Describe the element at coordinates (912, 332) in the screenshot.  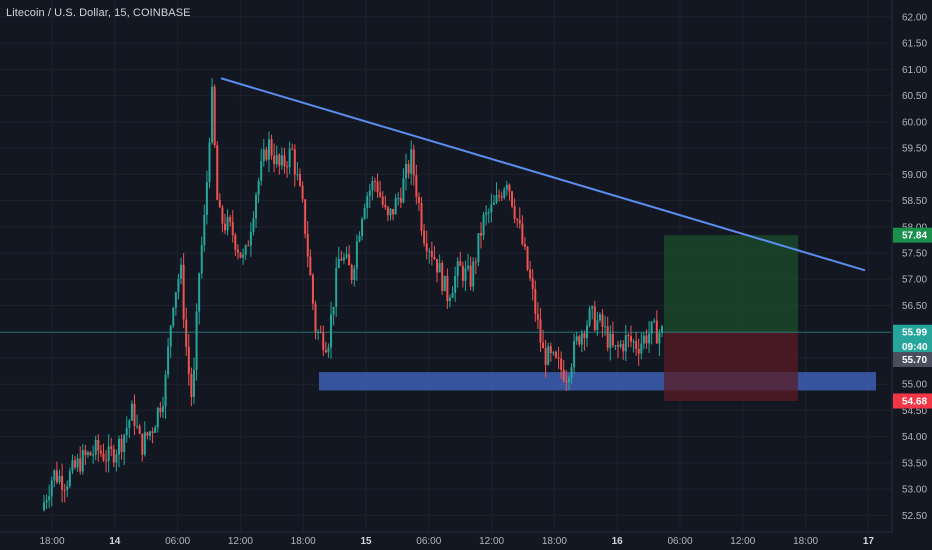
I see `price-label-box` at that location.